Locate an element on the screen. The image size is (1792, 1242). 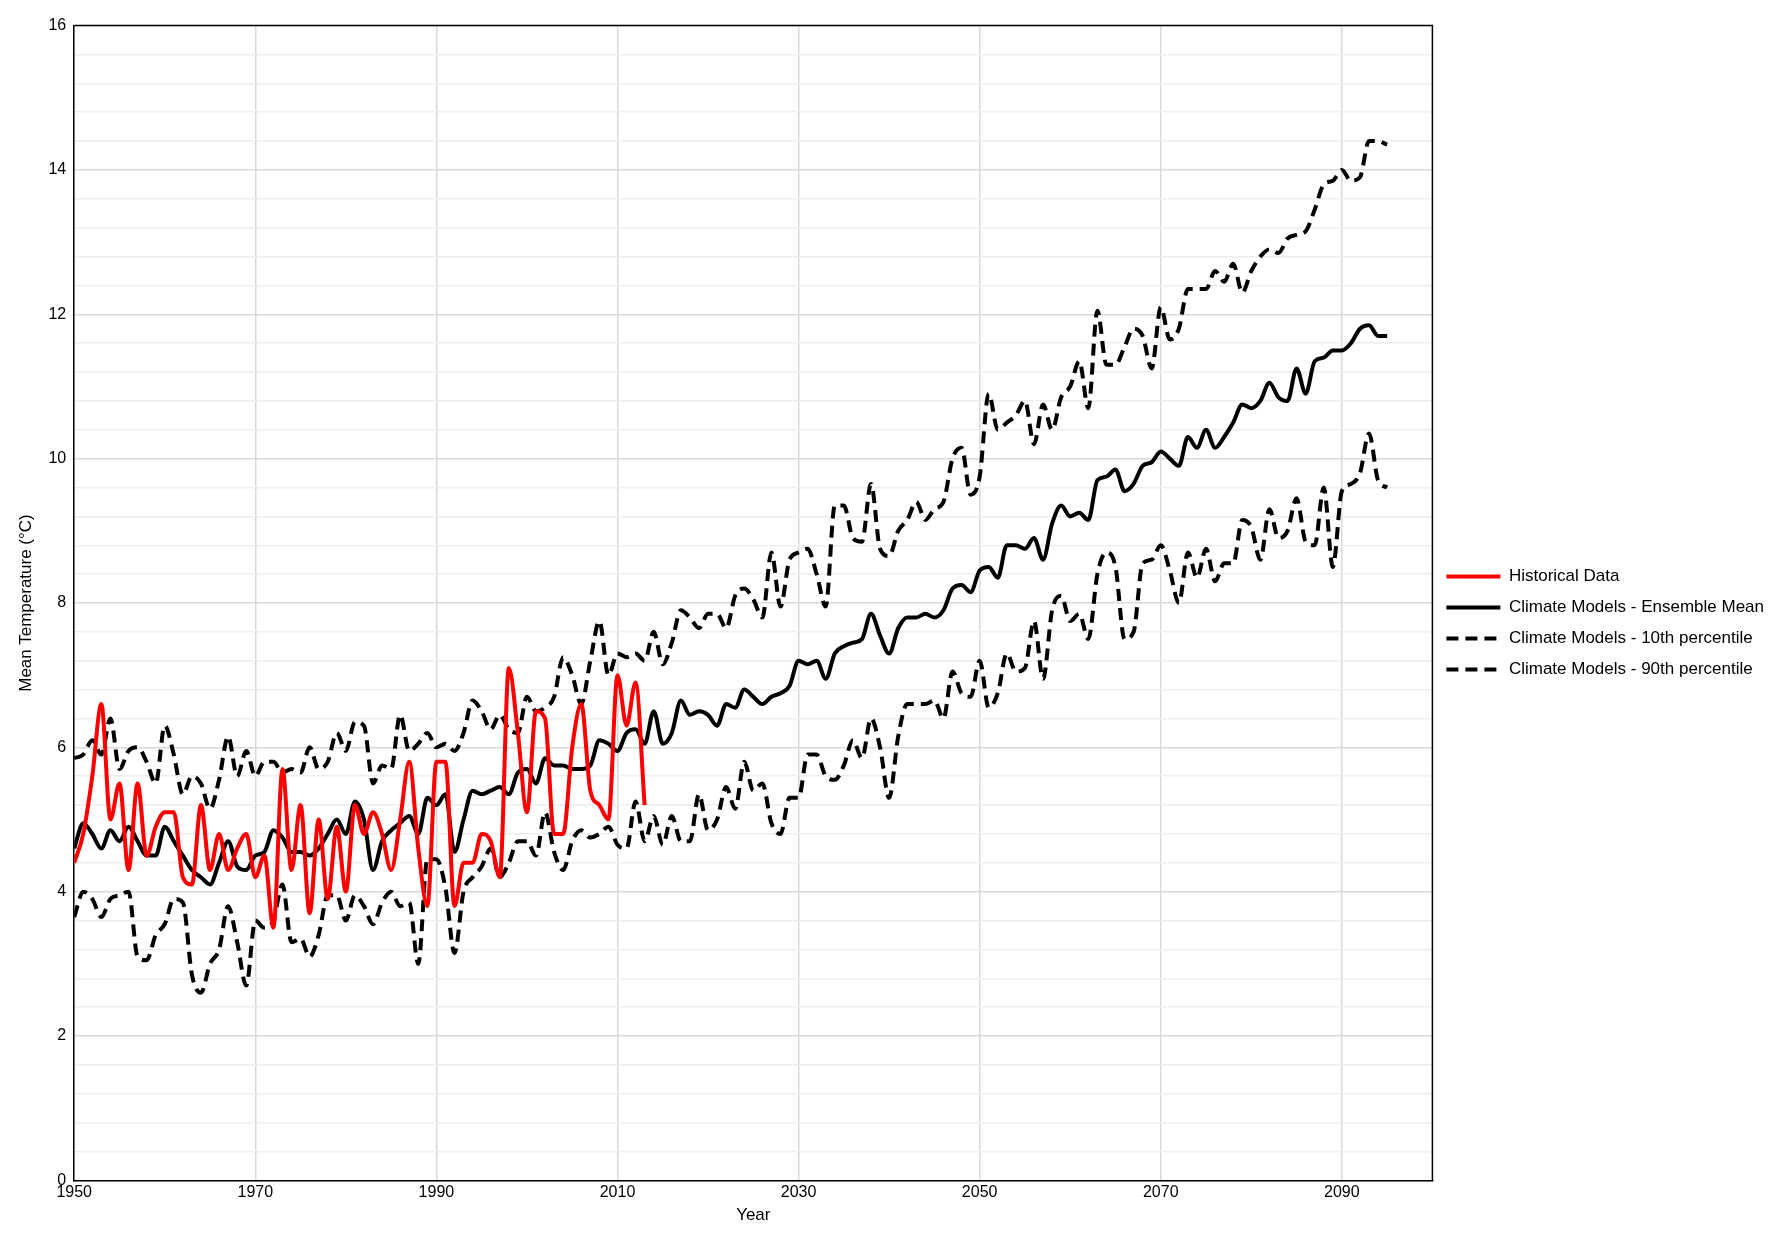
y-tick-label: 10 is located at coordinates (57, 458).